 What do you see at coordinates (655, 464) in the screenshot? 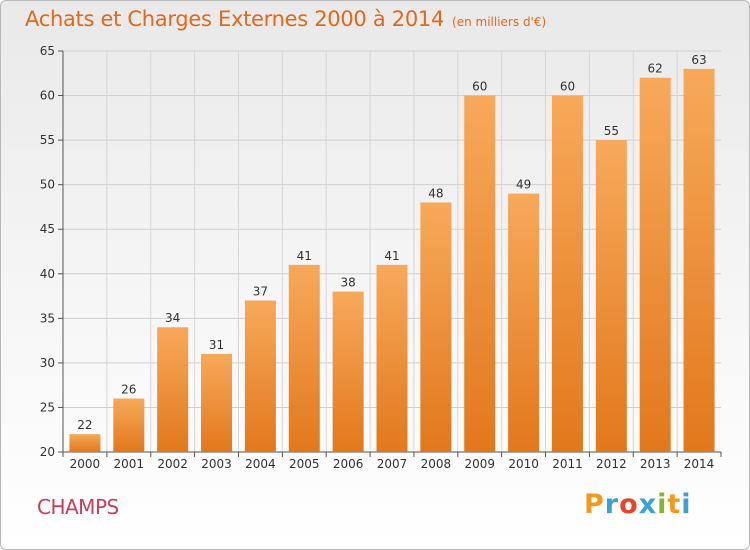
I see `x-tick-label: 2013` at bounding box center [655, 464].